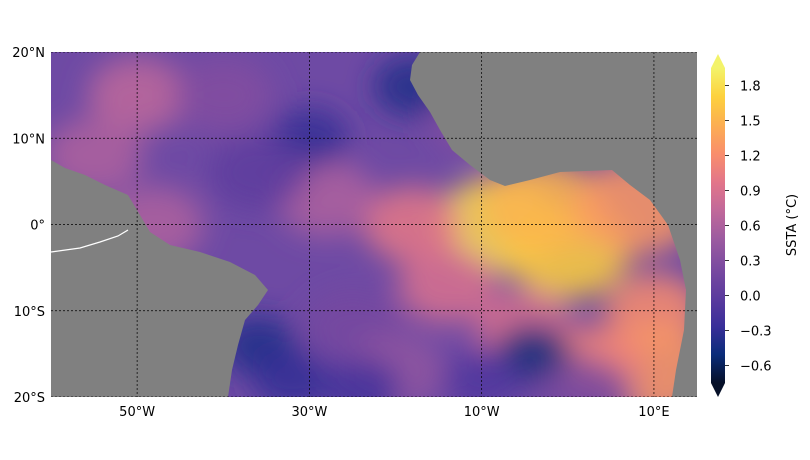 The image size is (810, 460). Describe the element at coordinates (37, 226) in the screenshot. I see `lat-tick-label: 0°` at that location.